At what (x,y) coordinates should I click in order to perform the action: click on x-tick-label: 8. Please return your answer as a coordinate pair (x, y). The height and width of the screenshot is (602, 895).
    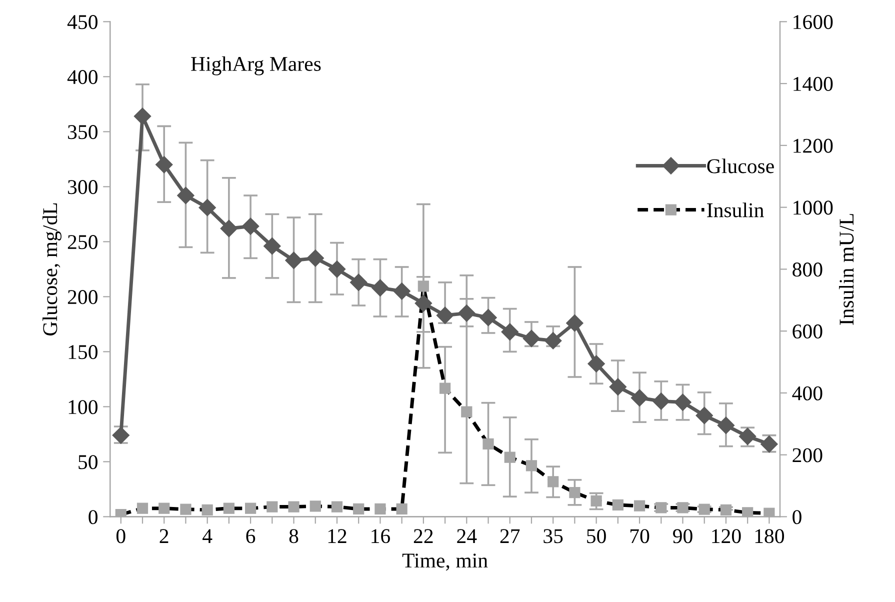
    Looking at the image, I should click on (293, 536).